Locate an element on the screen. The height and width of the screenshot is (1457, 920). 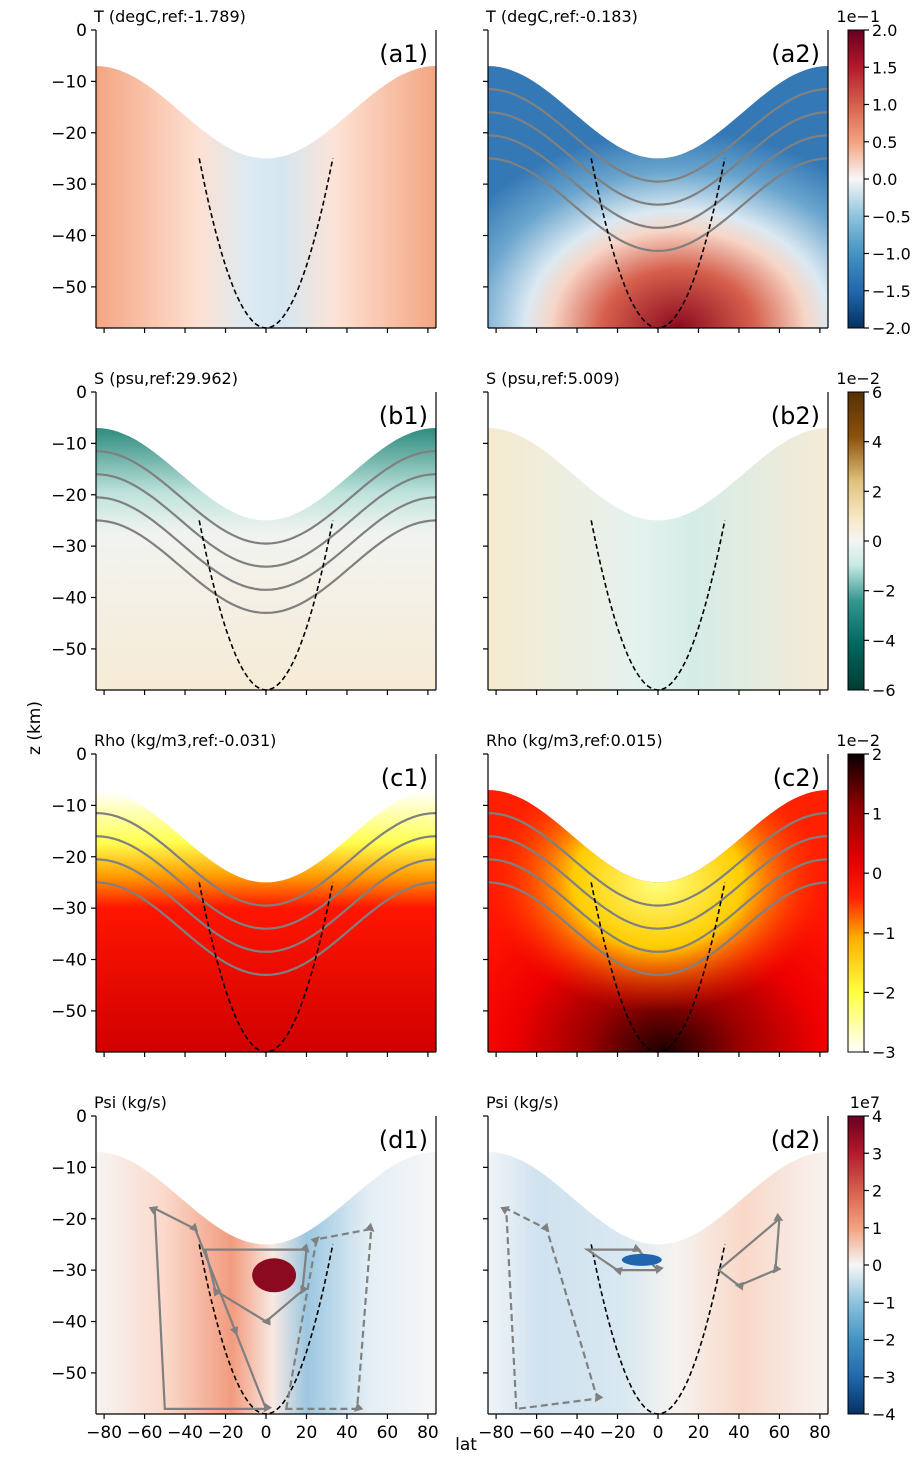
x-tick-label: −40 is located at coordinates (185, 1433).